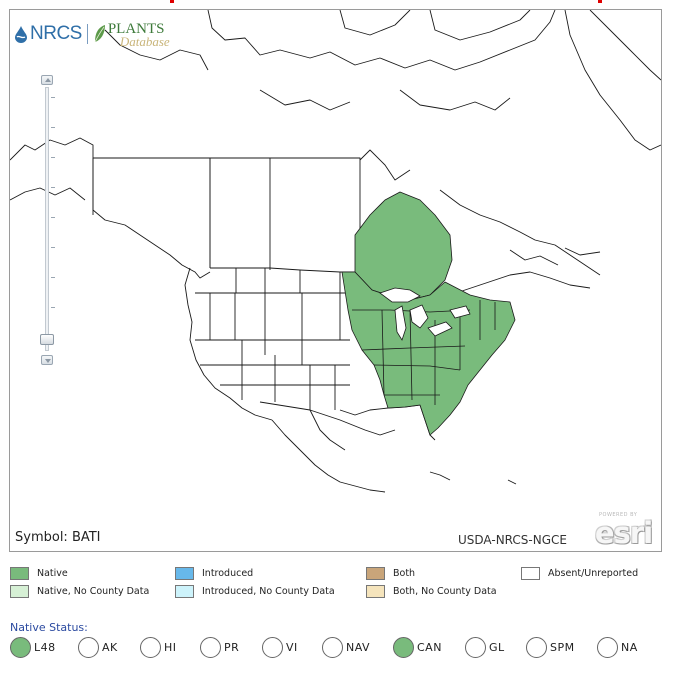  I want to click on status-radio-vi, so click(272, 647).